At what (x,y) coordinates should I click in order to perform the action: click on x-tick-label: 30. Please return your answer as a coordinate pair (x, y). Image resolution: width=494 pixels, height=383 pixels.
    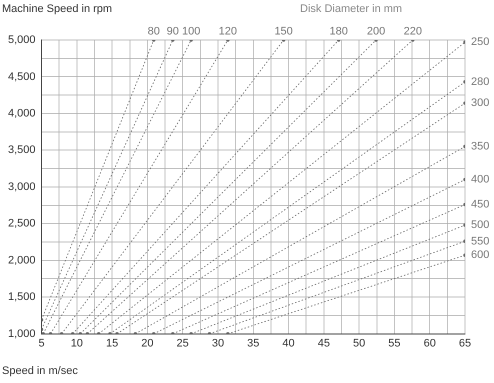
    Looking at the image, I should click on (218, 343).